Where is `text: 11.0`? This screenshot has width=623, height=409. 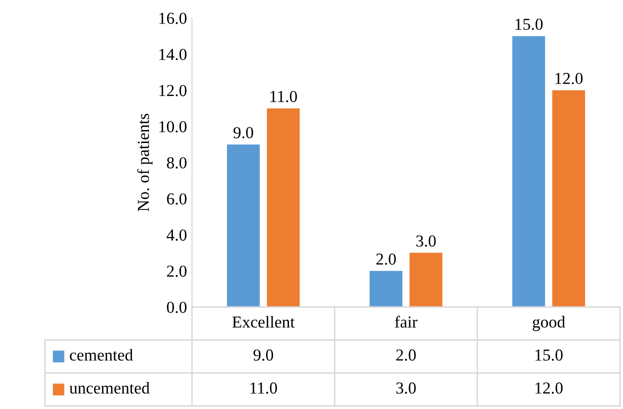 text: 11.0 is located at coordinates (283, 96).